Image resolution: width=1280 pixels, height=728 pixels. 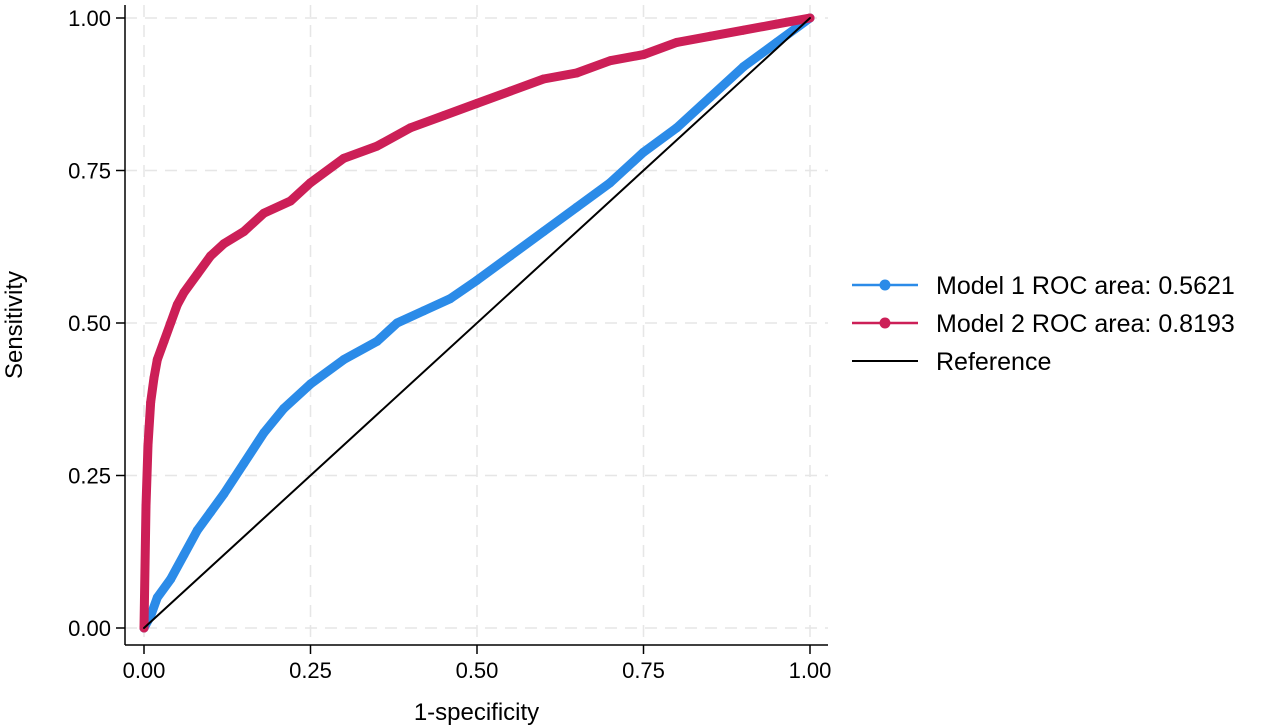 What do you see at coordinates (476, 712) in the screenshot?
I see `x-axis-title: 1-specificity` at bounding box center [476, 712].